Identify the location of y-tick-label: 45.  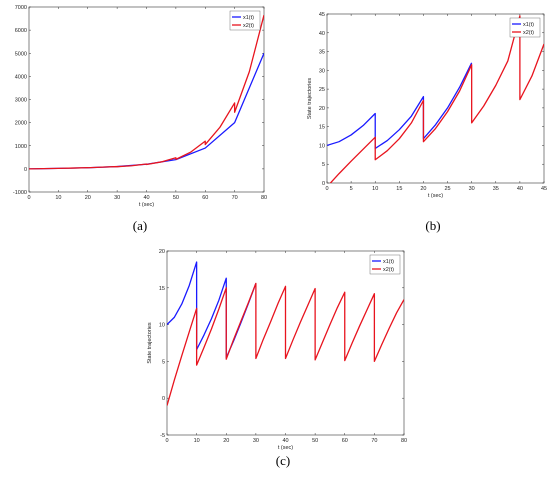
(322, 15).